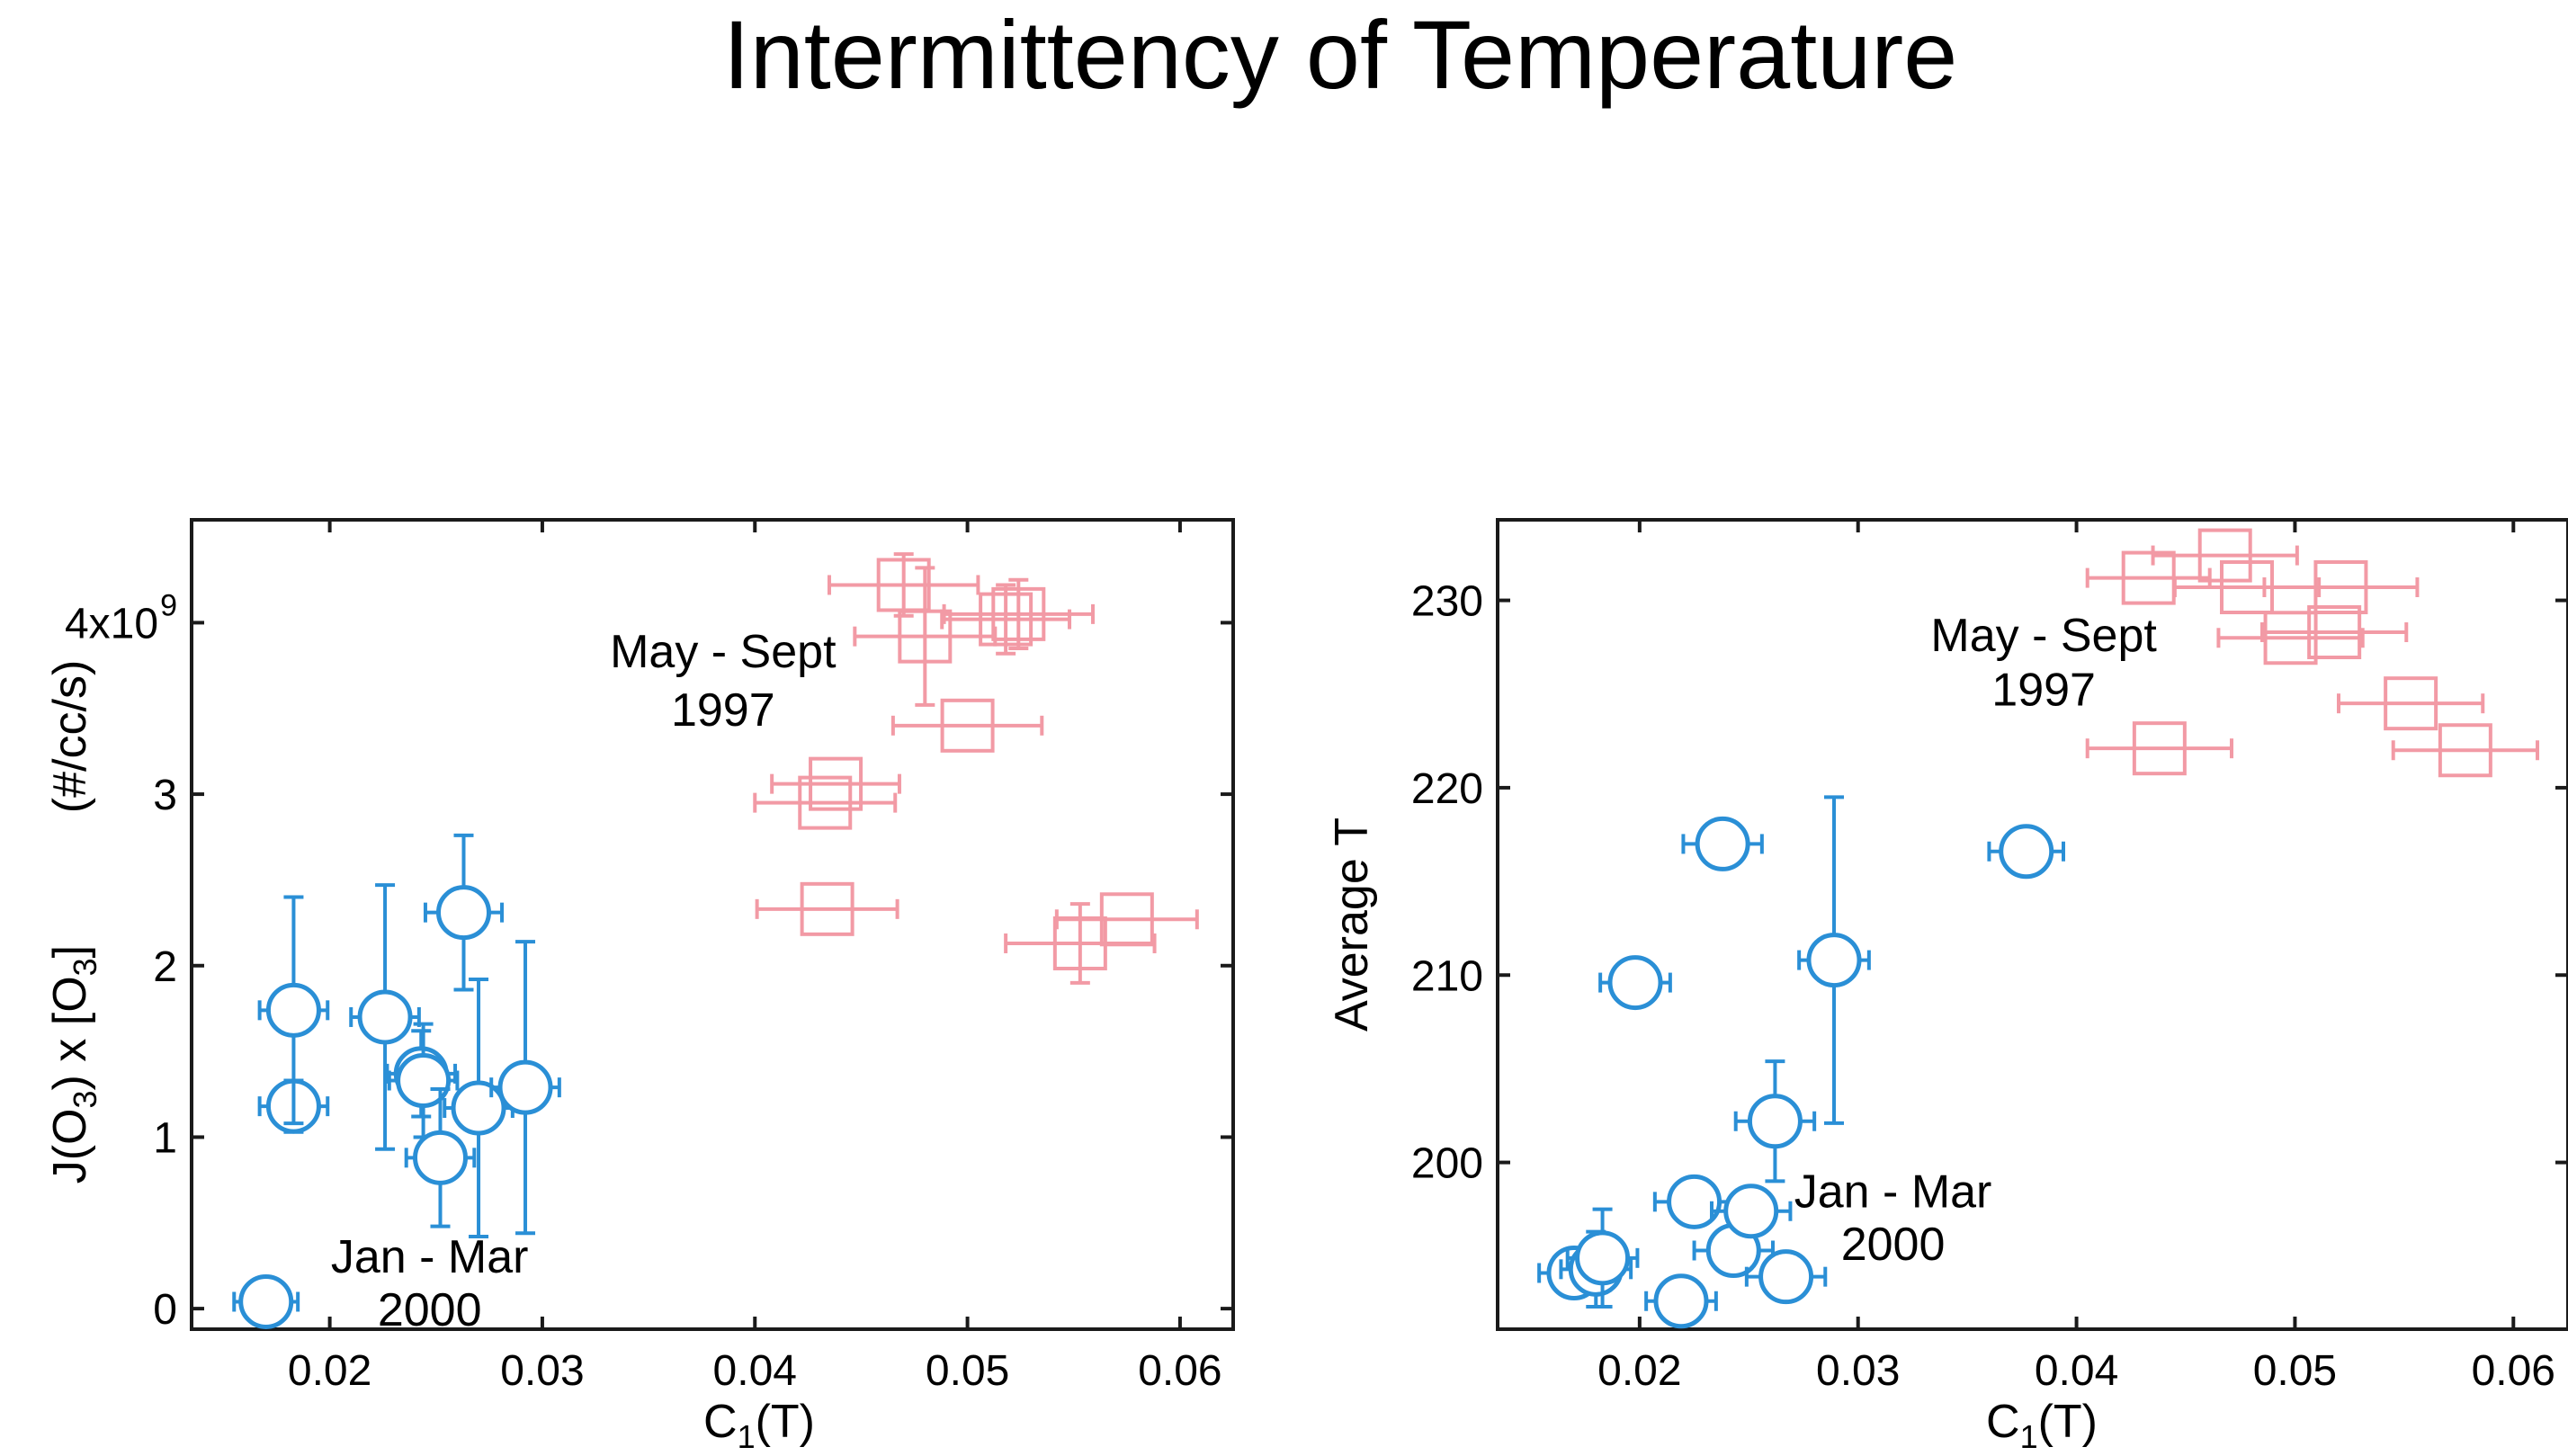  Describe the element at coordinates (1352, 925) in the screenshot. I see `y-axis-label: Average T` at that location.